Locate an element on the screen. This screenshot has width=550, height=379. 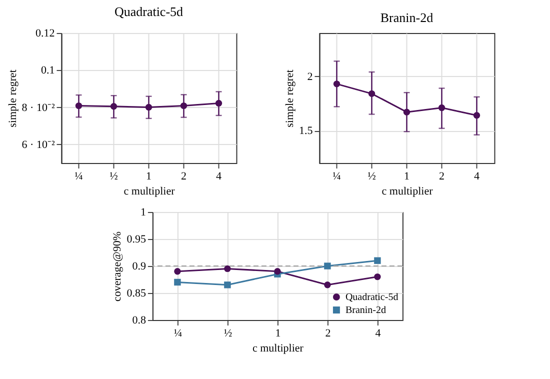
y-tick-label: 0.9 is located at coordinates (139, 266).